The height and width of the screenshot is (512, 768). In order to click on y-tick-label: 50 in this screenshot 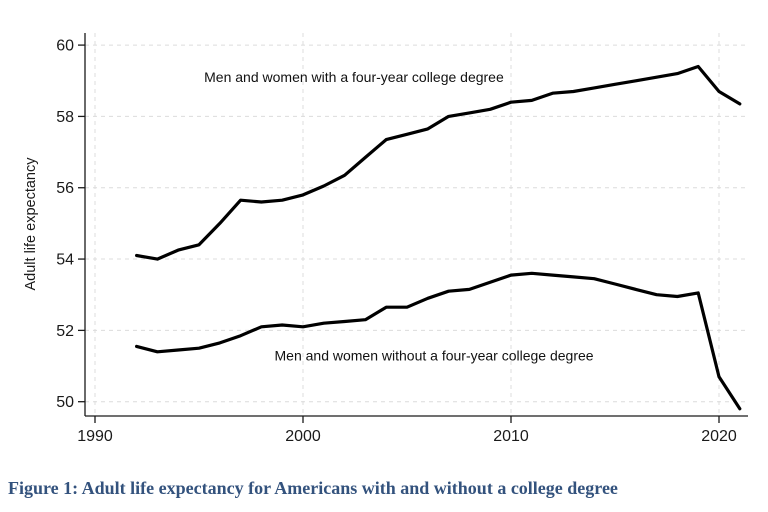, I will do `click(65, 402)`.